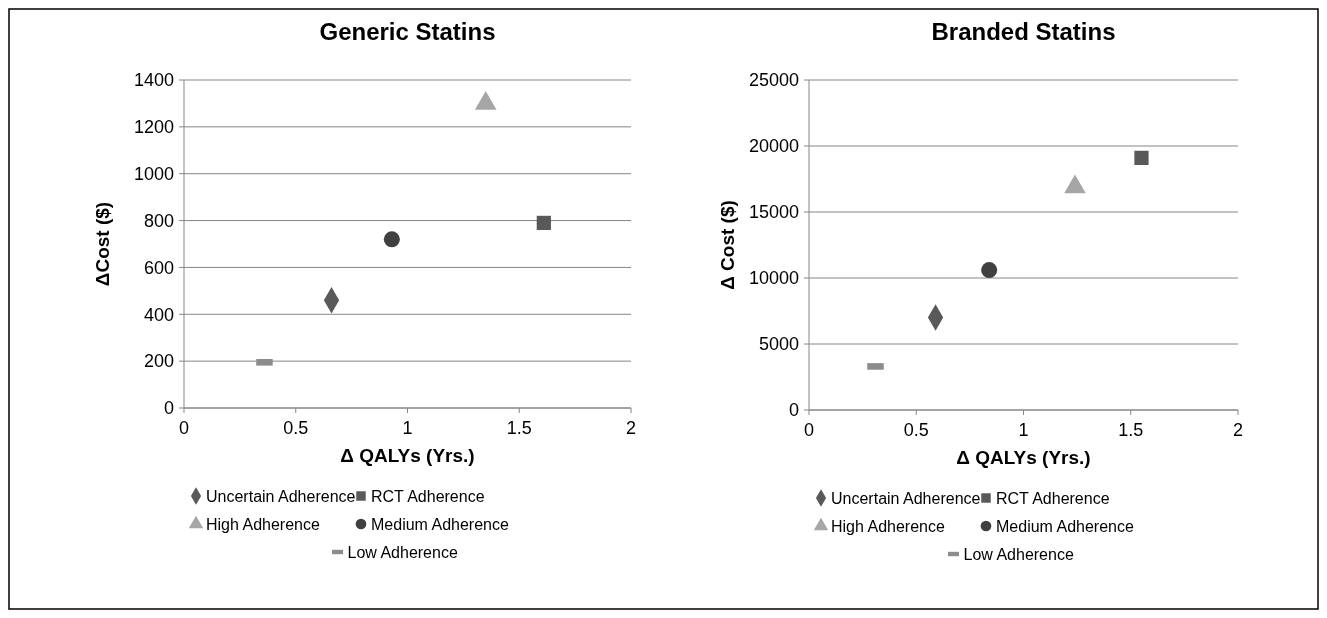 The height and width of the screenshot is (618, 1327). What do you see at coordinates (158, 314) in the screenshot?
I see `y-tick-label: 400` at bounding box center [158, 314].